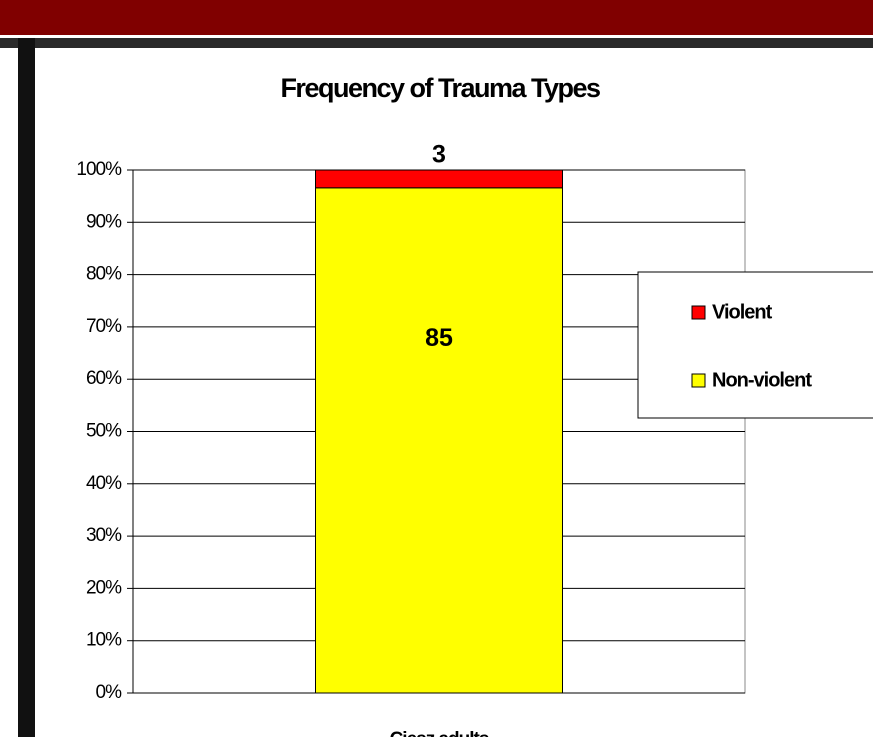  What do you see at coordinates (436, 17) in the screenshot?
I see `header-band` at bounding box center [436, 17].